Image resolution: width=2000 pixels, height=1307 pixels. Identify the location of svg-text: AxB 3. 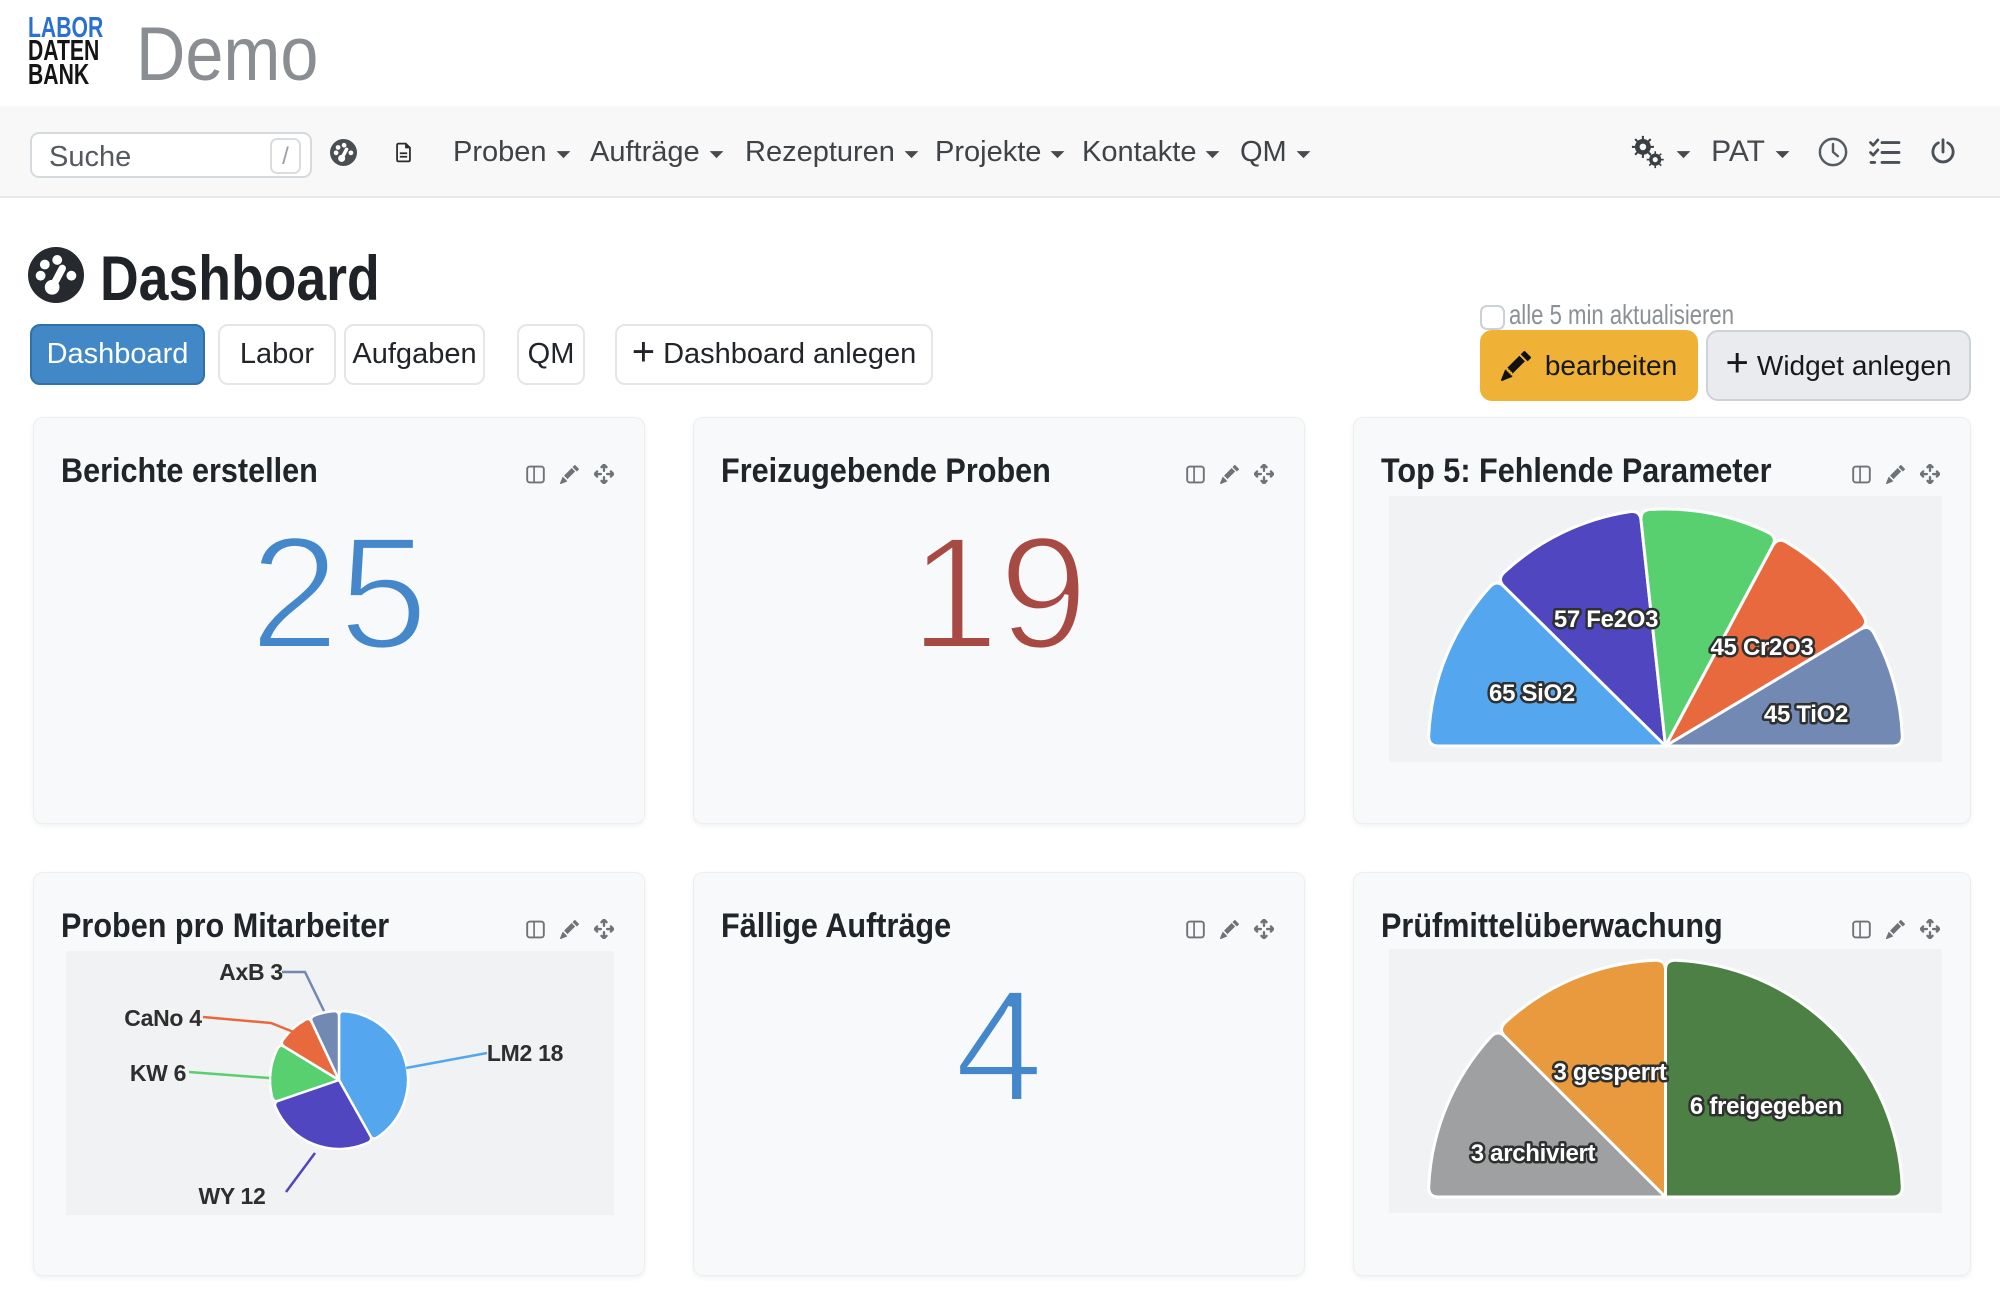
(251, 972).